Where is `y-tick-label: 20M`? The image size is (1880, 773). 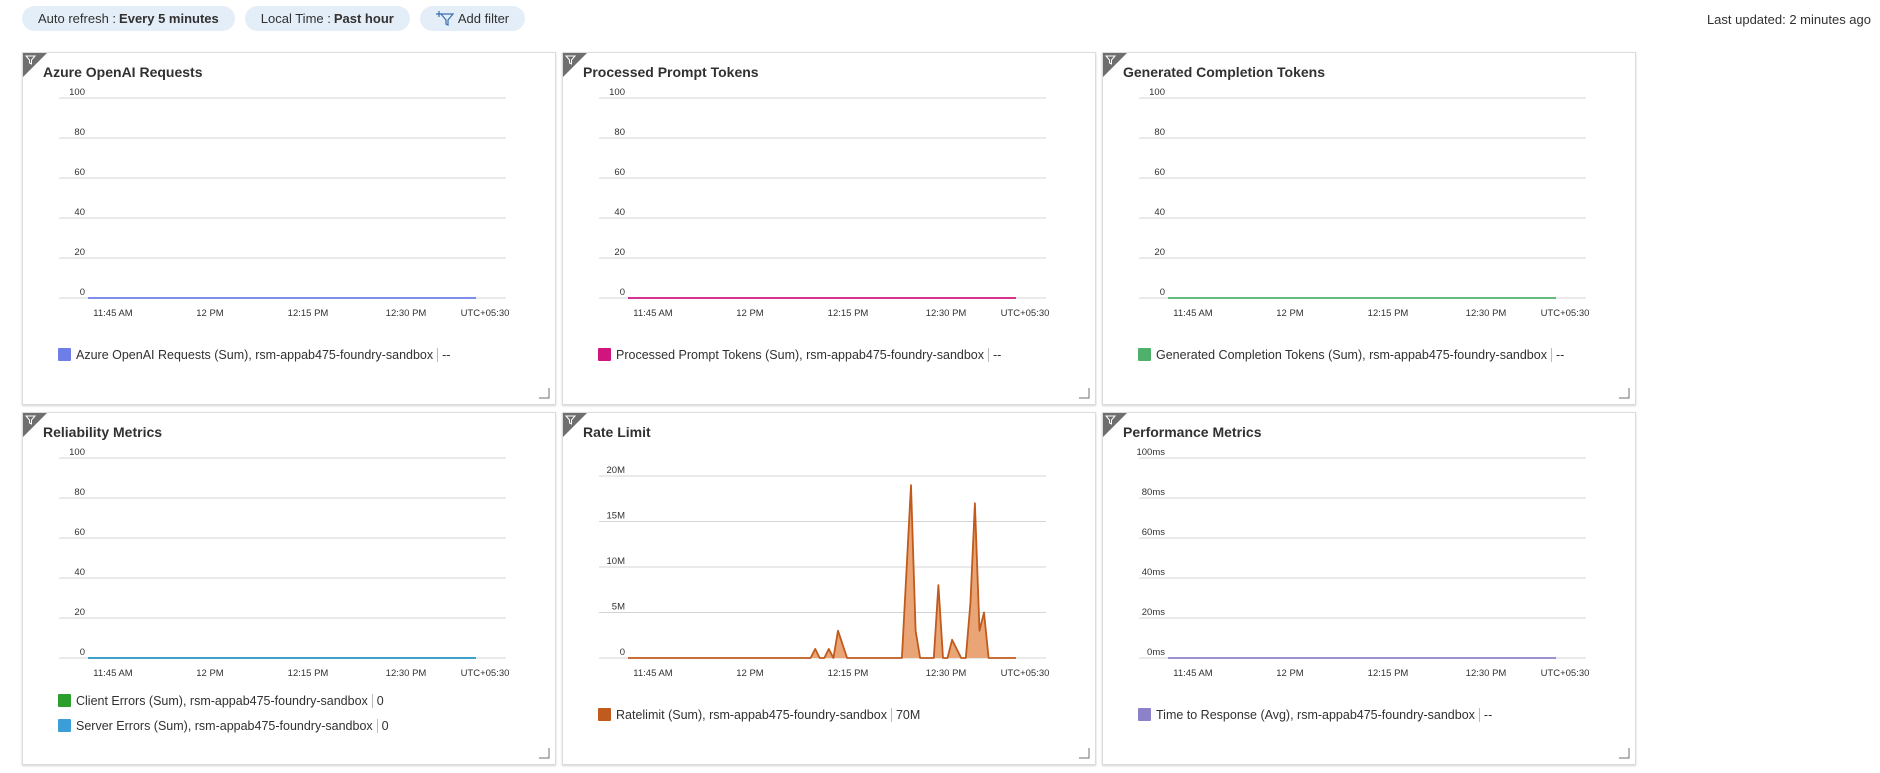 y-tick-label: 20M is located at coordinates (616, 470).